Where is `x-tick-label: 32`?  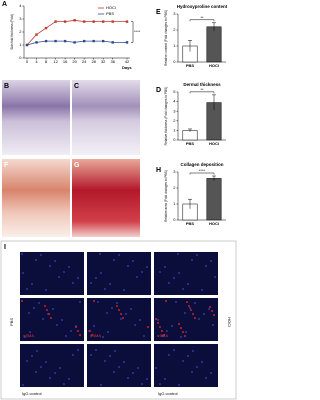 x-tick-label: 32 is located at coordinates (103, 61).